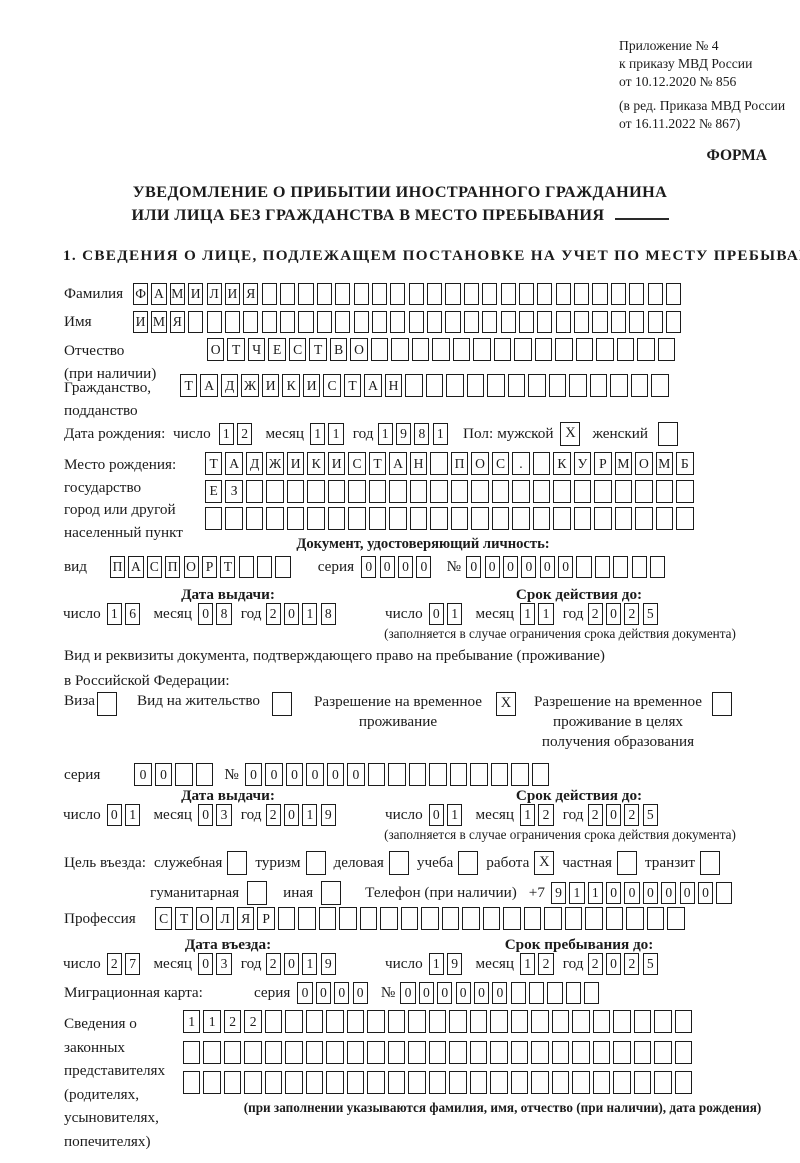  I want to click on purpose-transit-checkbox, so click(710, 863).